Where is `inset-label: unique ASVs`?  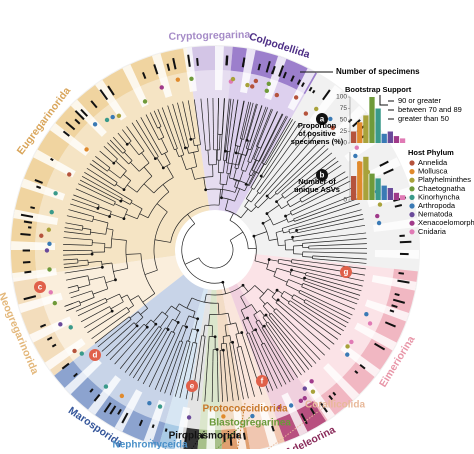
inset-label: unique ASVs is located at coordinates (317, 189).